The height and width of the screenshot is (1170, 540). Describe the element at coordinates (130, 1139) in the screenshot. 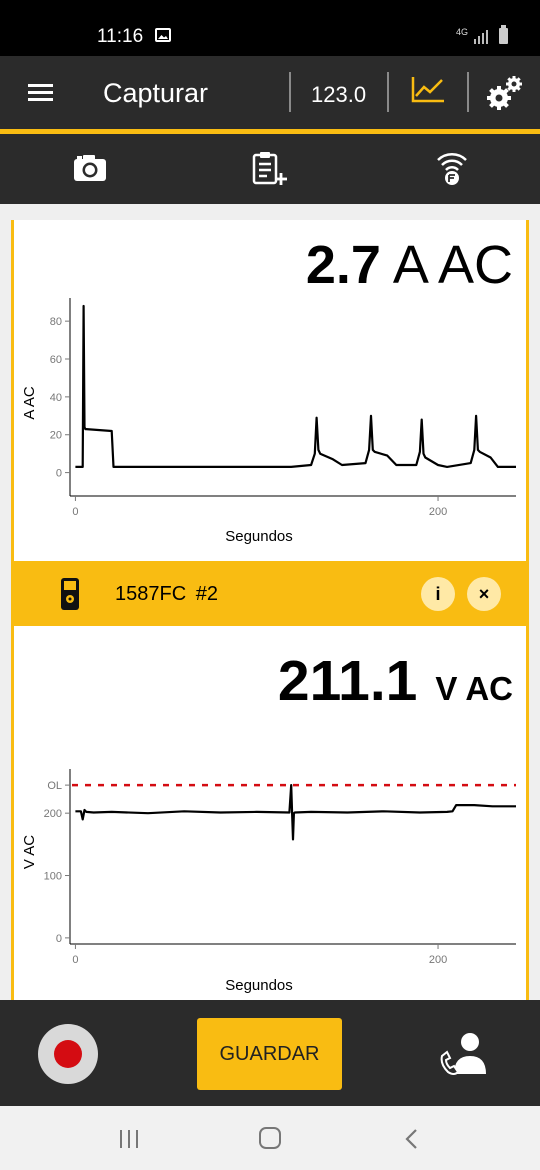

I see `recent-apps-icon` at that location.